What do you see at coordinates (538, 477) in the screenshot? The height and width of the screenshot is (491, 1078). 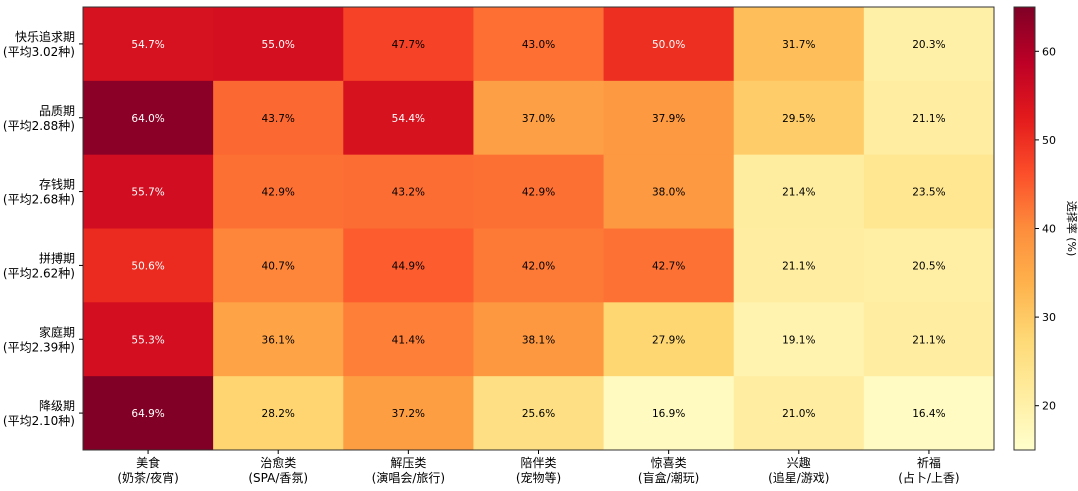 I see `column-sublabel: (宠物等)` at bounding box center [538, 477].